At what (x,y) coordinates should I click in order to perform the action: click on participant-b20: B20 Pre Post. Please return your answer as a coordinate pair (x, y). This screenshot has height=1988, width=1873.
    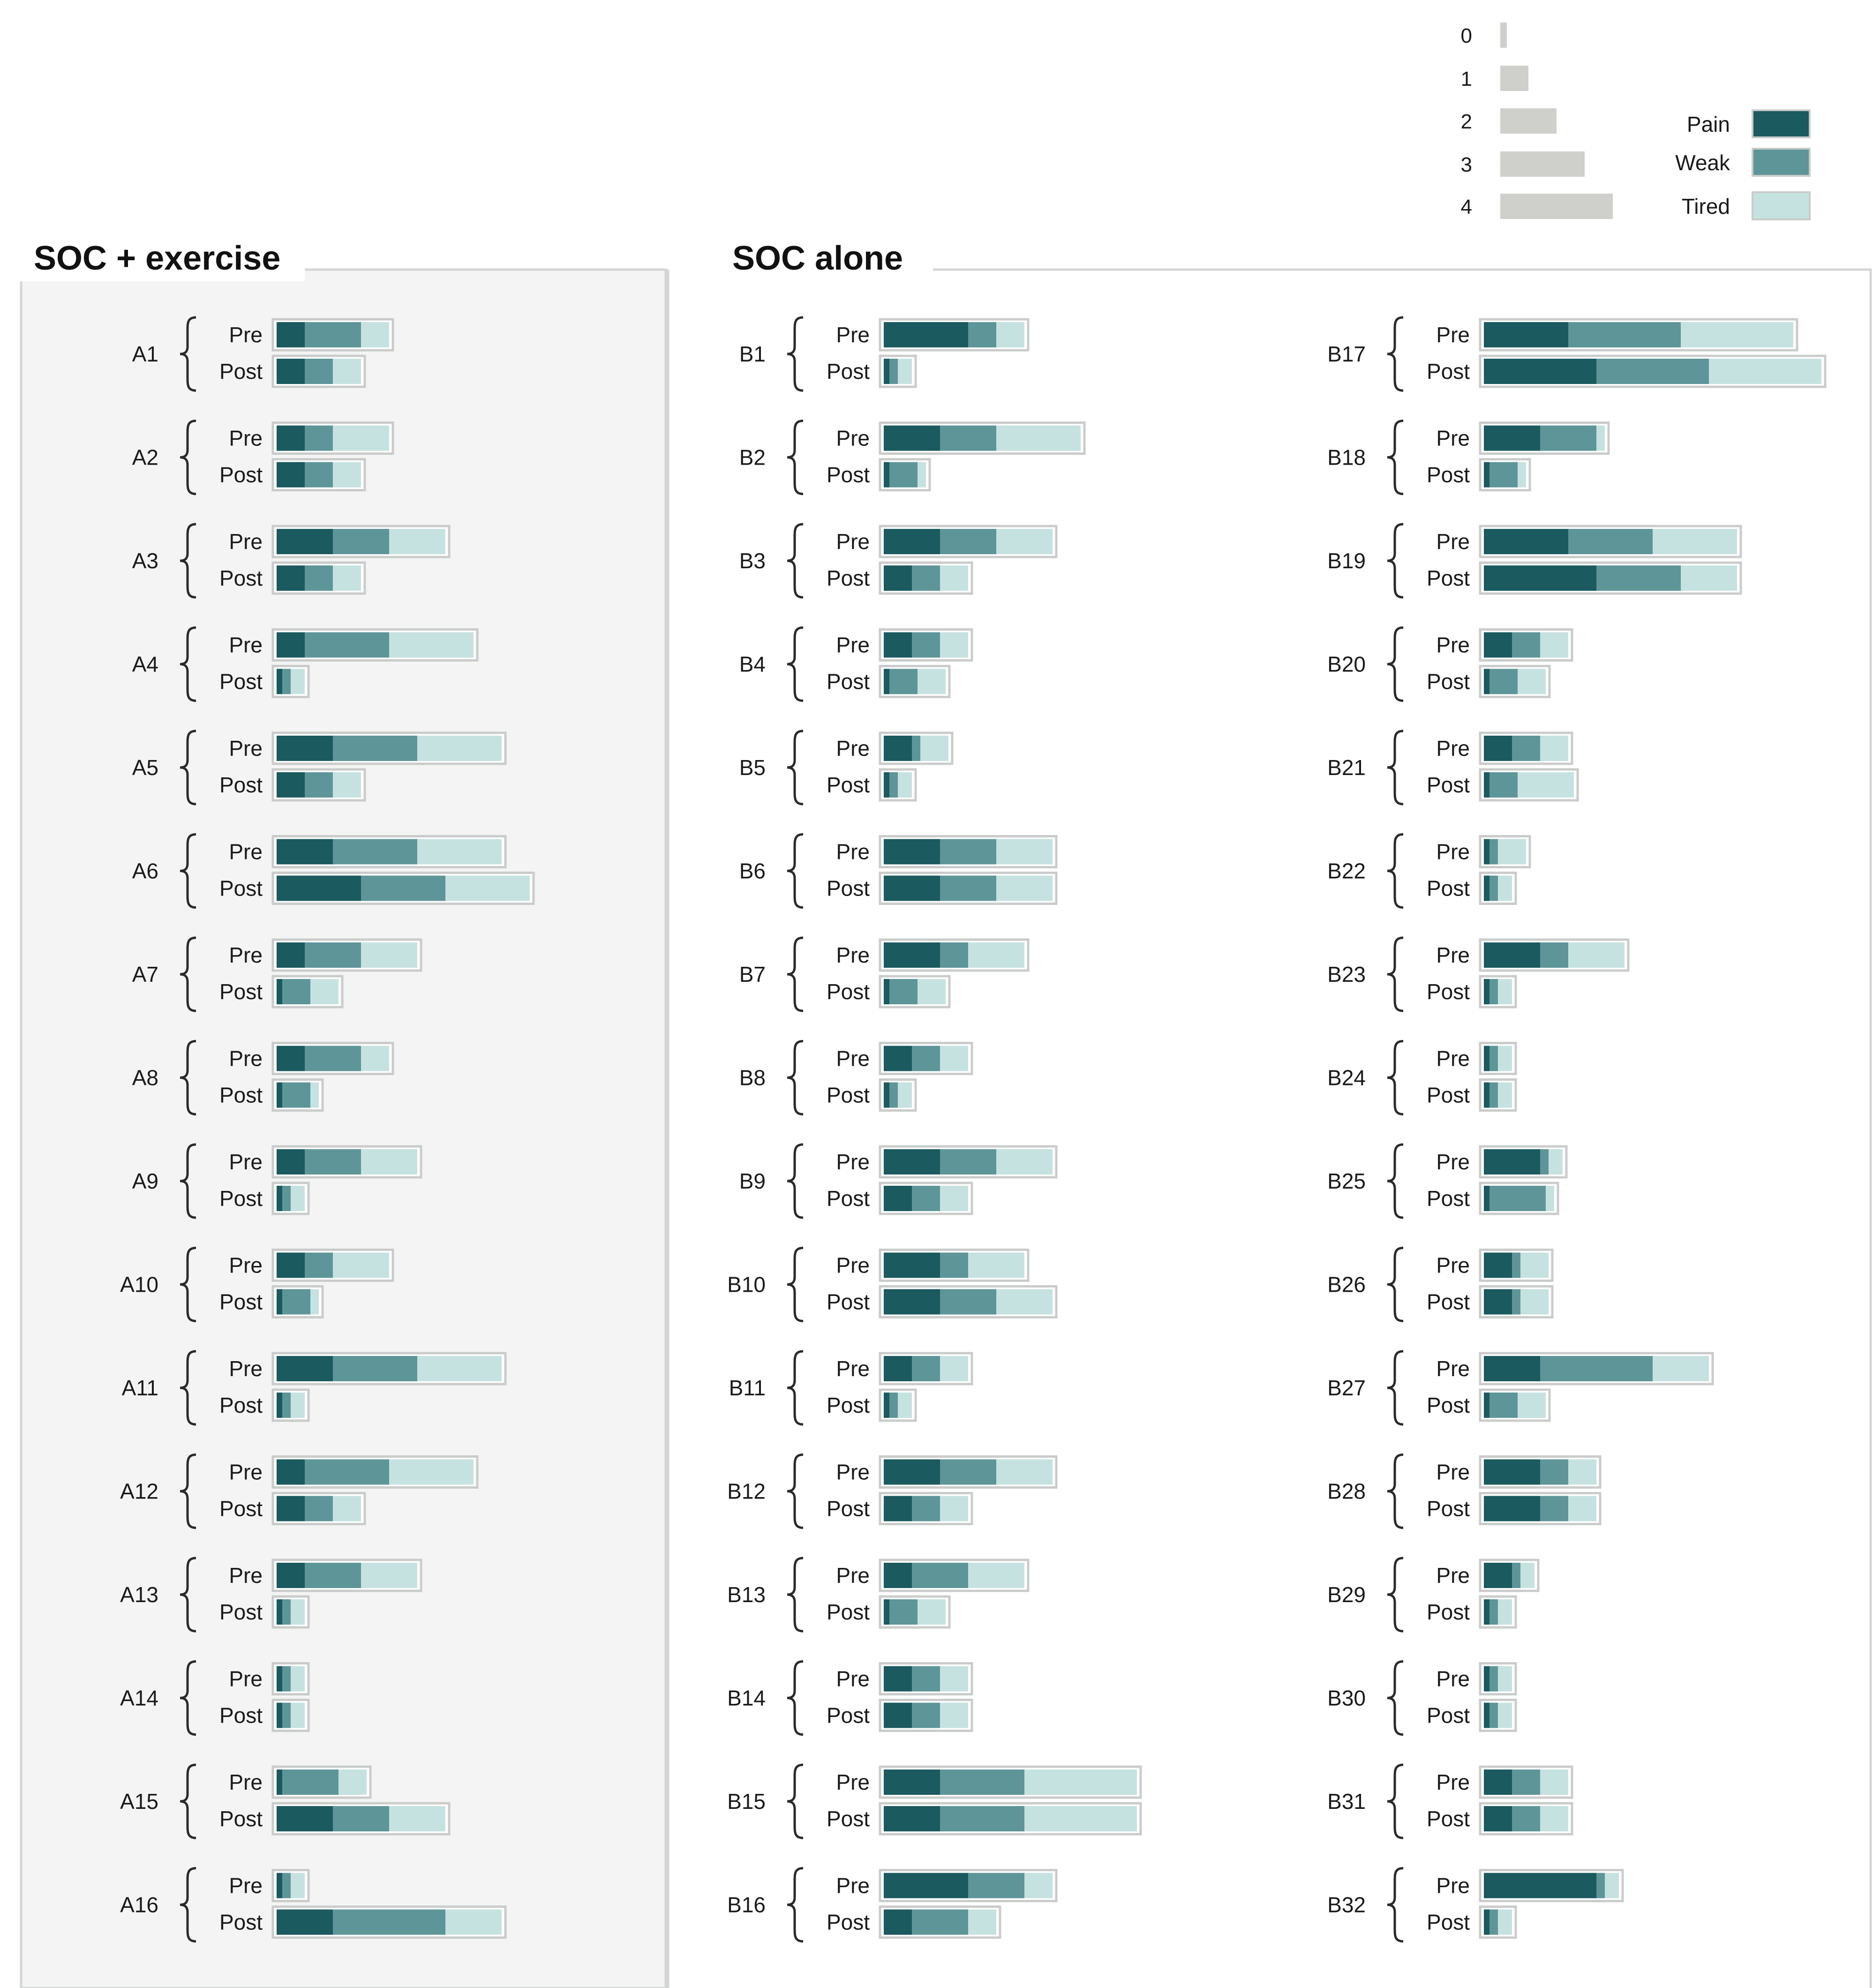
    Looking at the image, I should click on (1450, 664).